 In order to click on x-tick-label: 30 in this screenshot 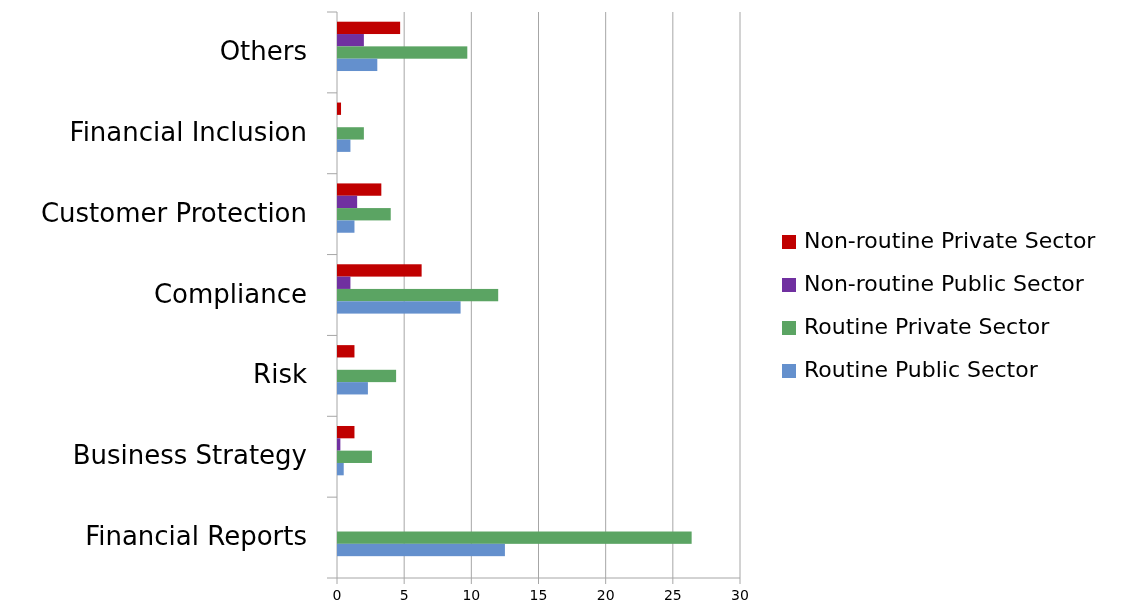, I will do `click(740, 595)`.